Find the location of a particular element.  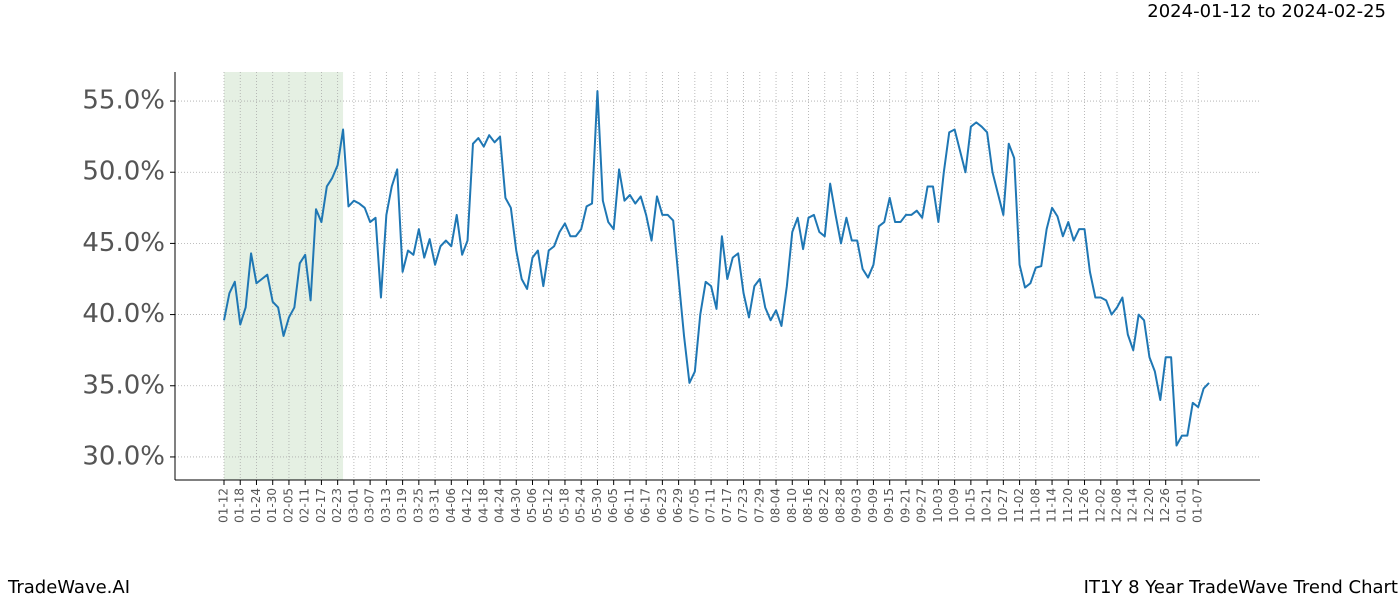

x-tick-label: 03-13 is located at coordinates (386, 505).